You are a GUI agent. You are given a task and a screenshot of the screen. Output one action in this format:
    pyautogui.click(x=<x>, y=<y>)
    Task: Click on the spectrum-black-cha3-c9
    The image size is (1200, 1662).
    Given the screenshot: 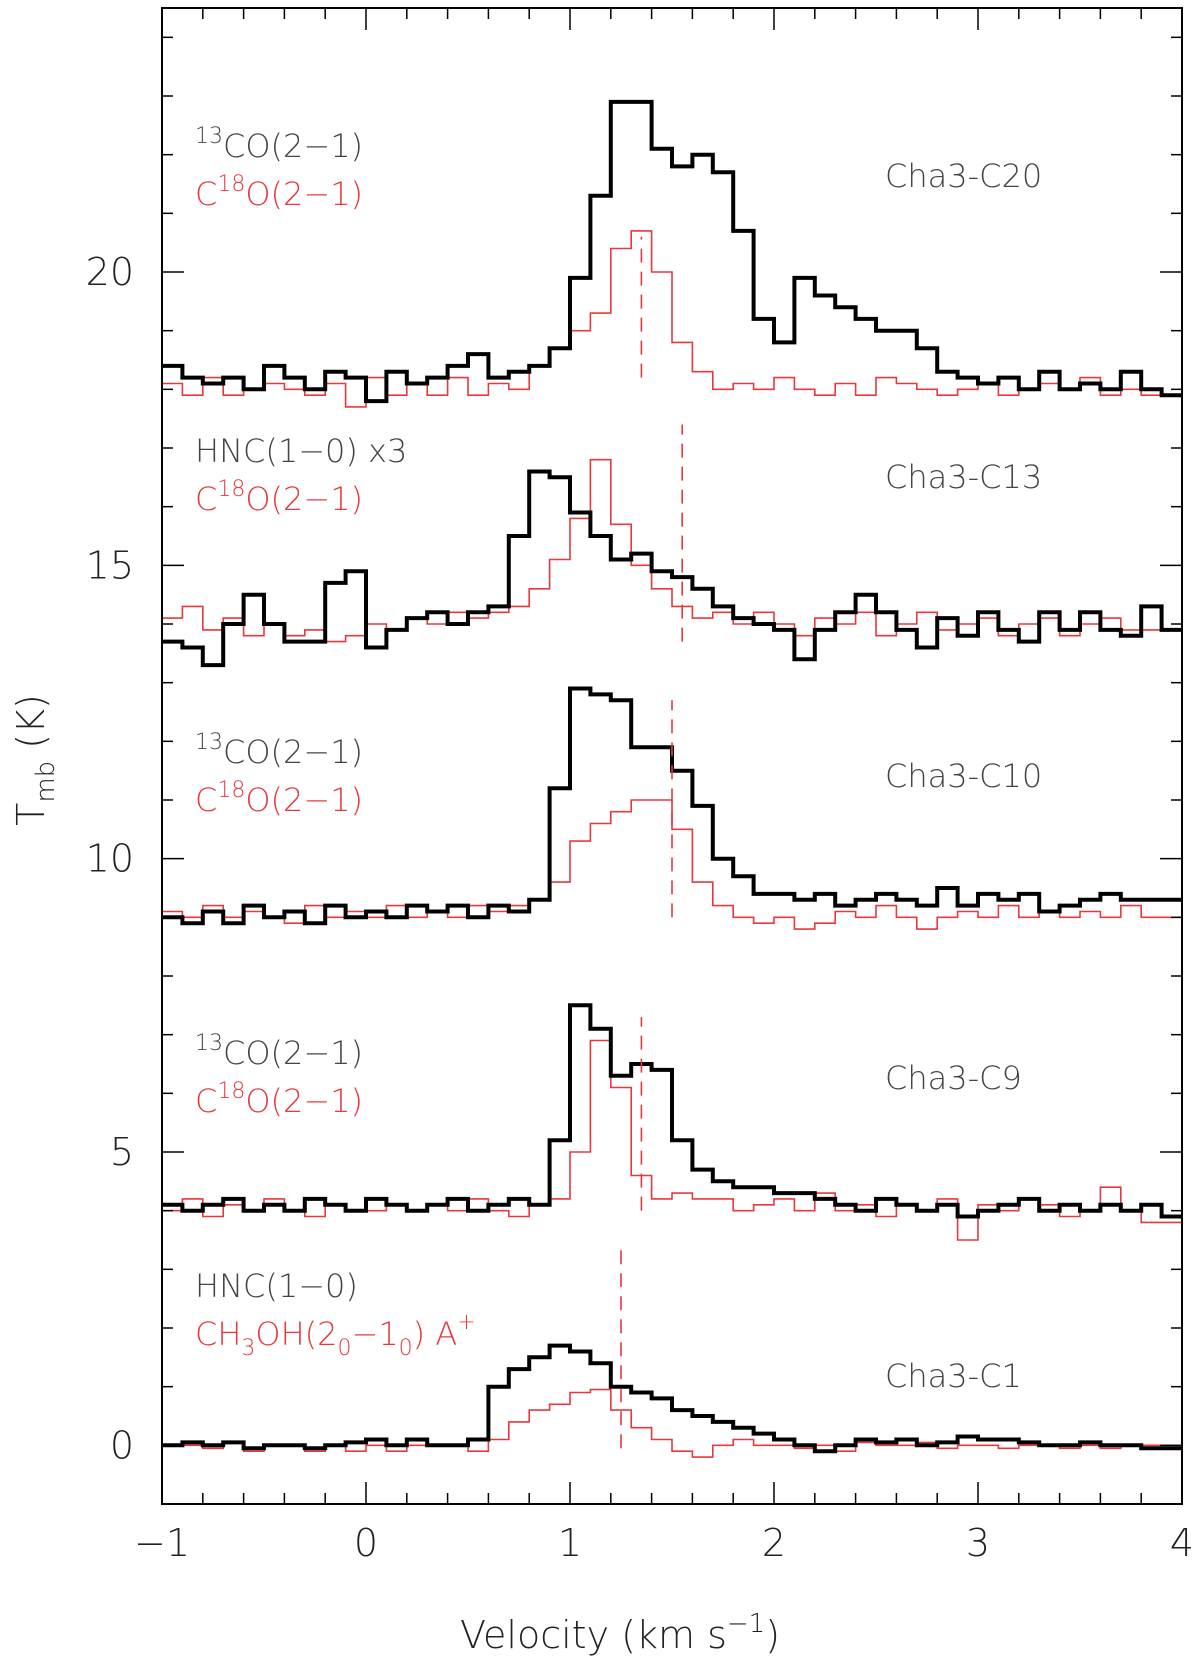 What is the action you would take?
    pyautogui.click(x=672, y=1111)
    